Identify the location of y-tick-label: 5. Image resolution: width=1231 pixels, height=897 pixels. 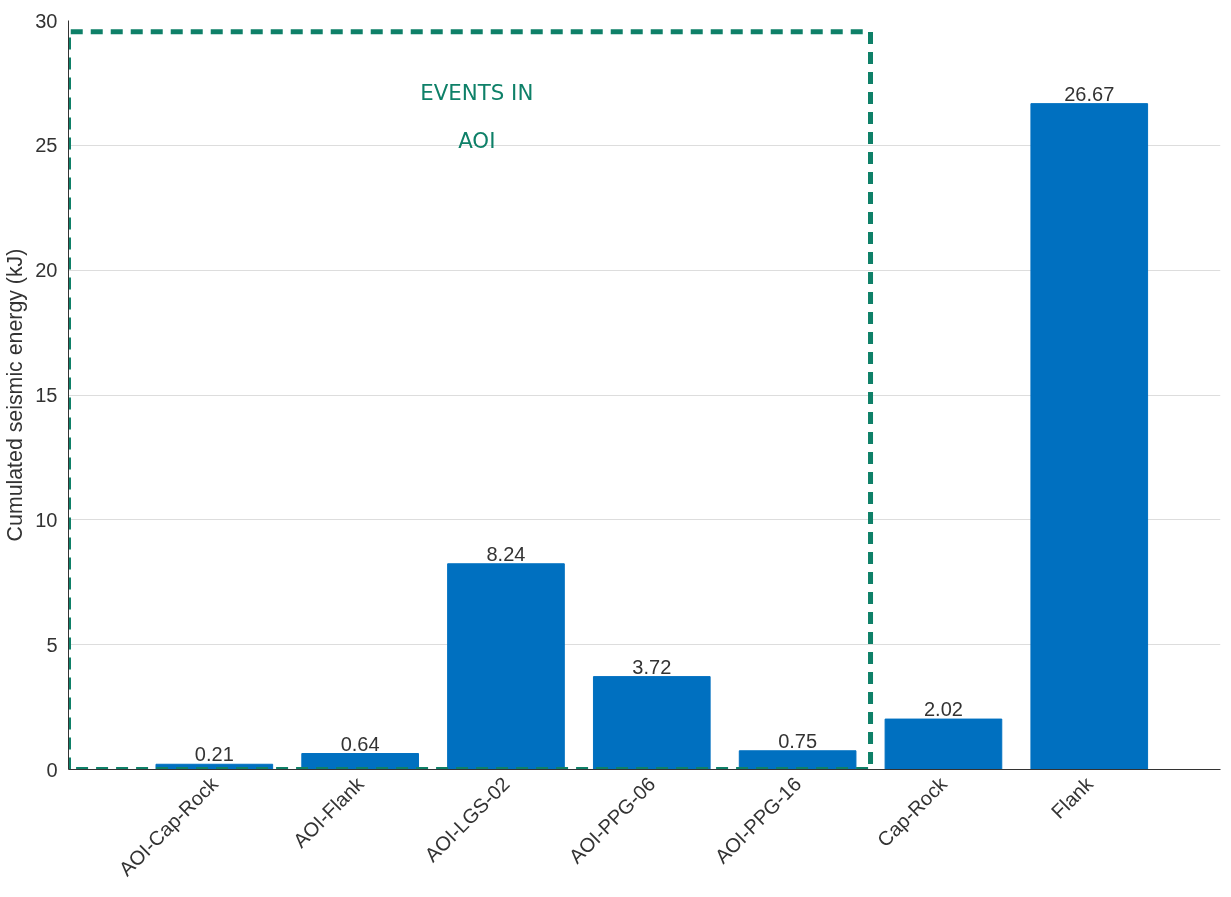
(52, 644).